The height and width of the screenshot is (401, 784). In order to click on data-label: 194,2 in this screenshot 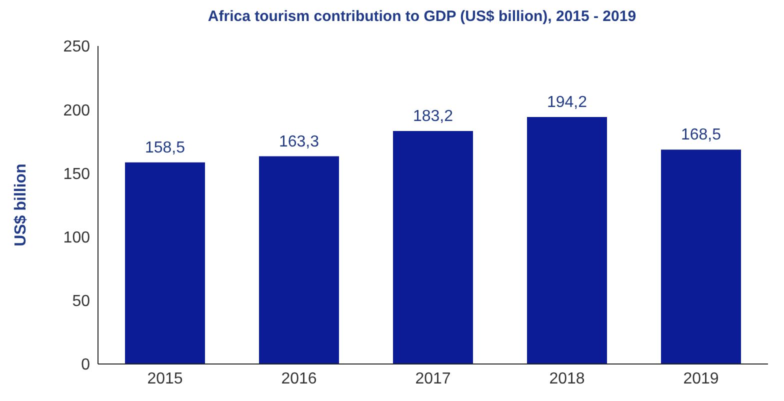, I will do `click(567, 102)`.